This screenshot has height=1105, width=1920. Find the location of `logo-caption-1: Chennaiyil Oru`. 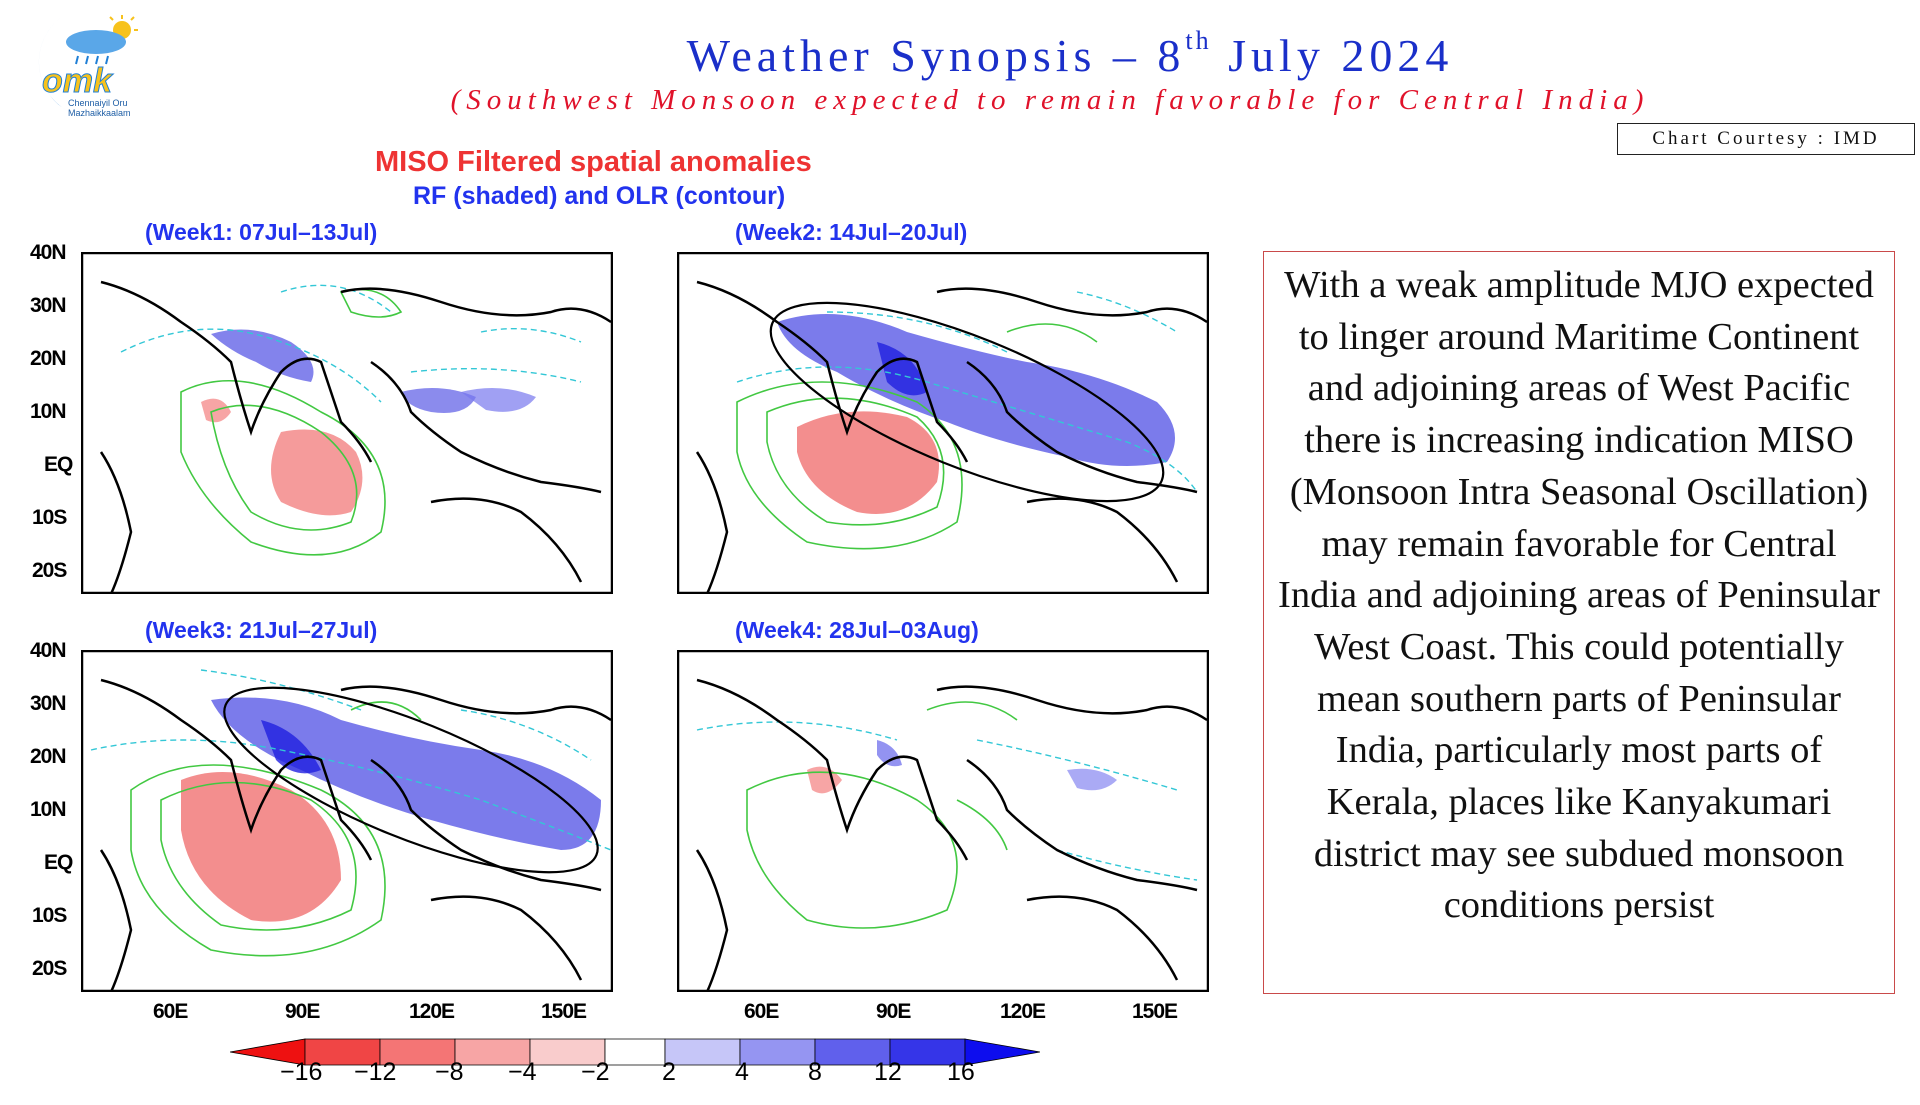

logo-caption-1: Chennaiyil Oru is located at coordinates (98, 103).